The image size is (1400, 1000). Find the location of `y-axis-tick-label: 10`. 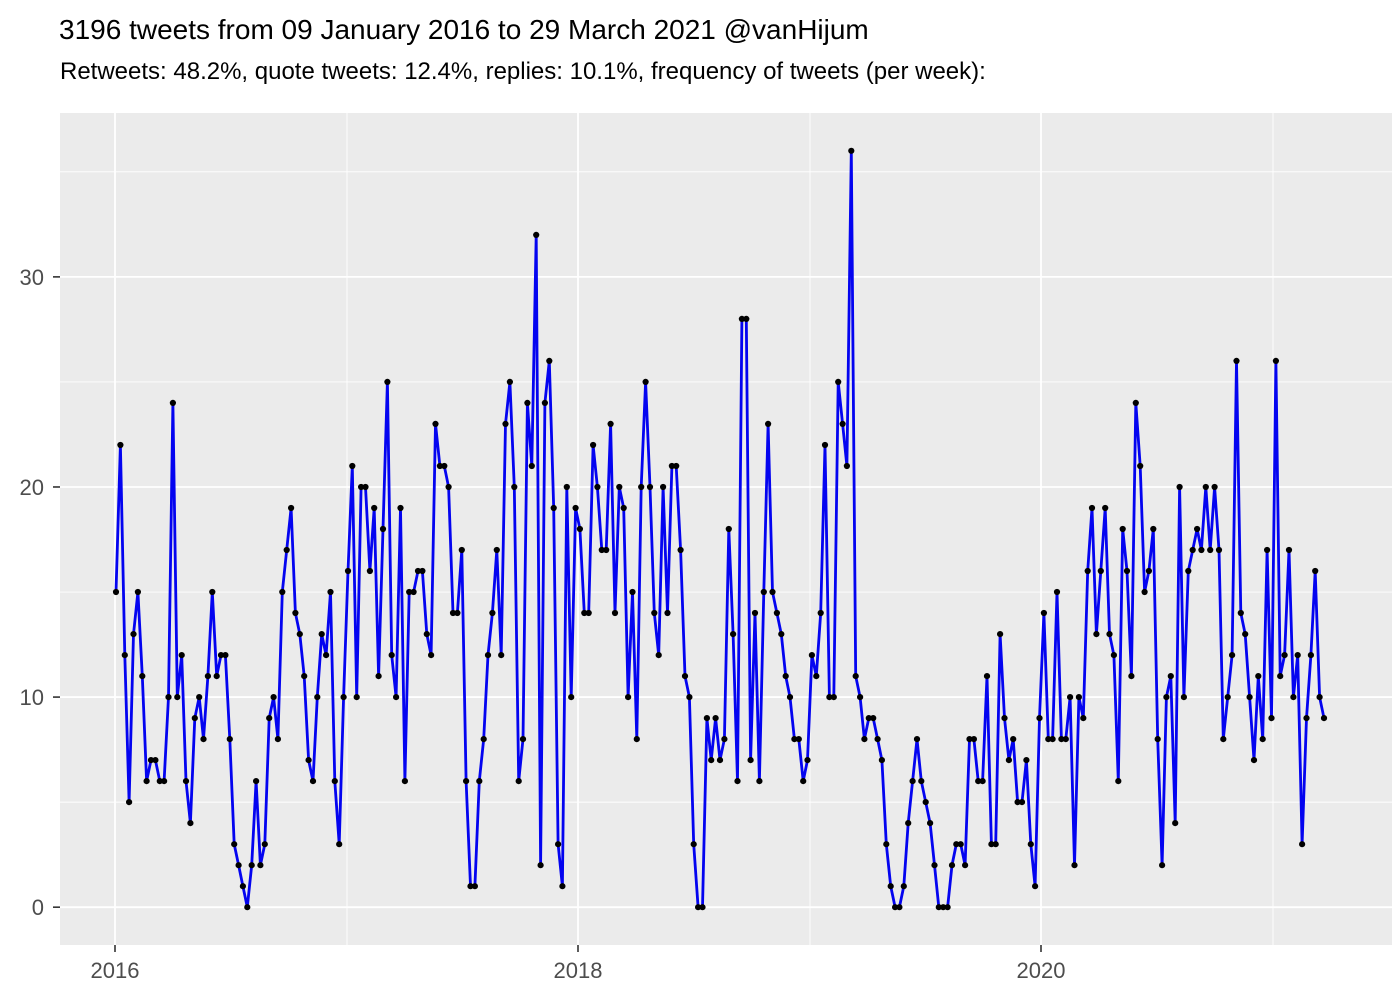

y-axis-tick-label: 10 is located at coordinates (32, 697).